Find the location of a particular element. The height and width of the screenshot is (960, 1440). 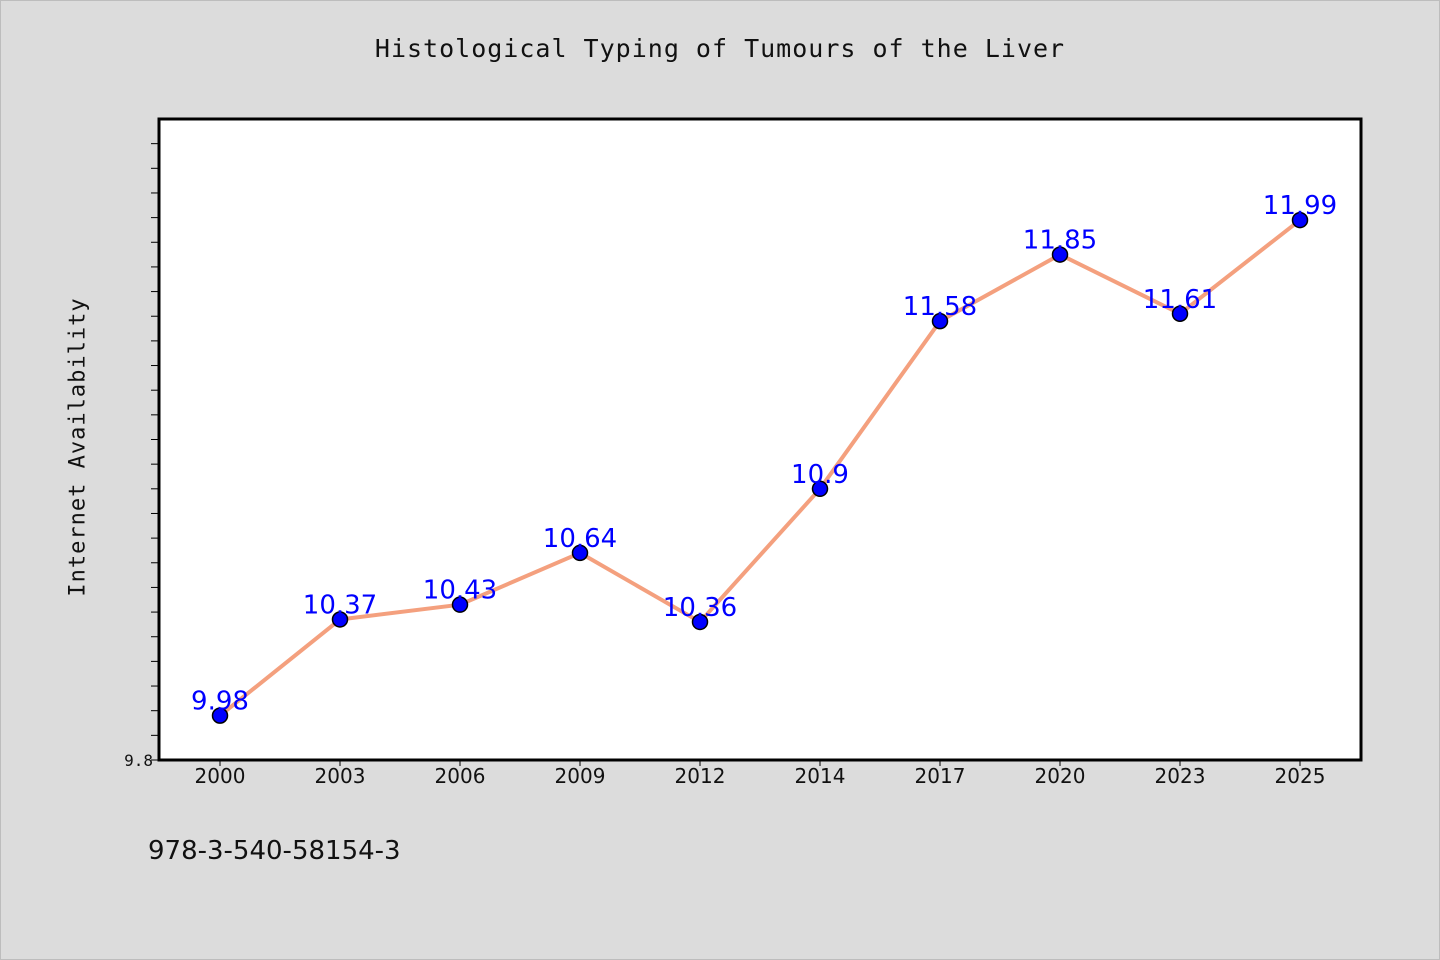

x-tick-label: 2012 is located at coordinates (700, 776).